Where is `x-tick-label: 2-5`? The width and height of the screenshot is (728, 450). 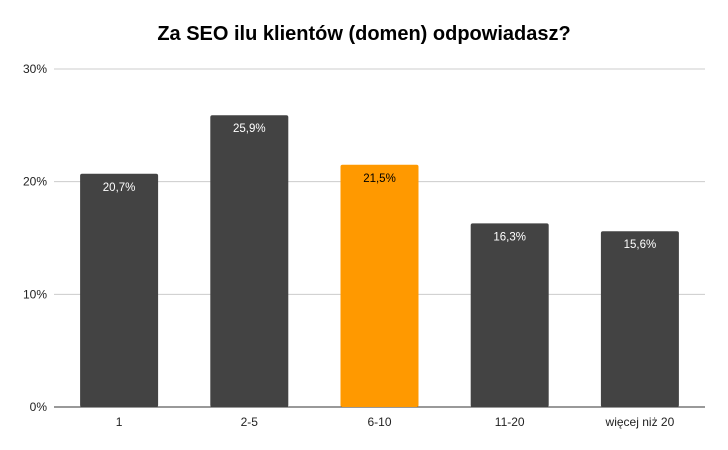 x-tick-label: 2-5 is located at coordinates (250, 422).